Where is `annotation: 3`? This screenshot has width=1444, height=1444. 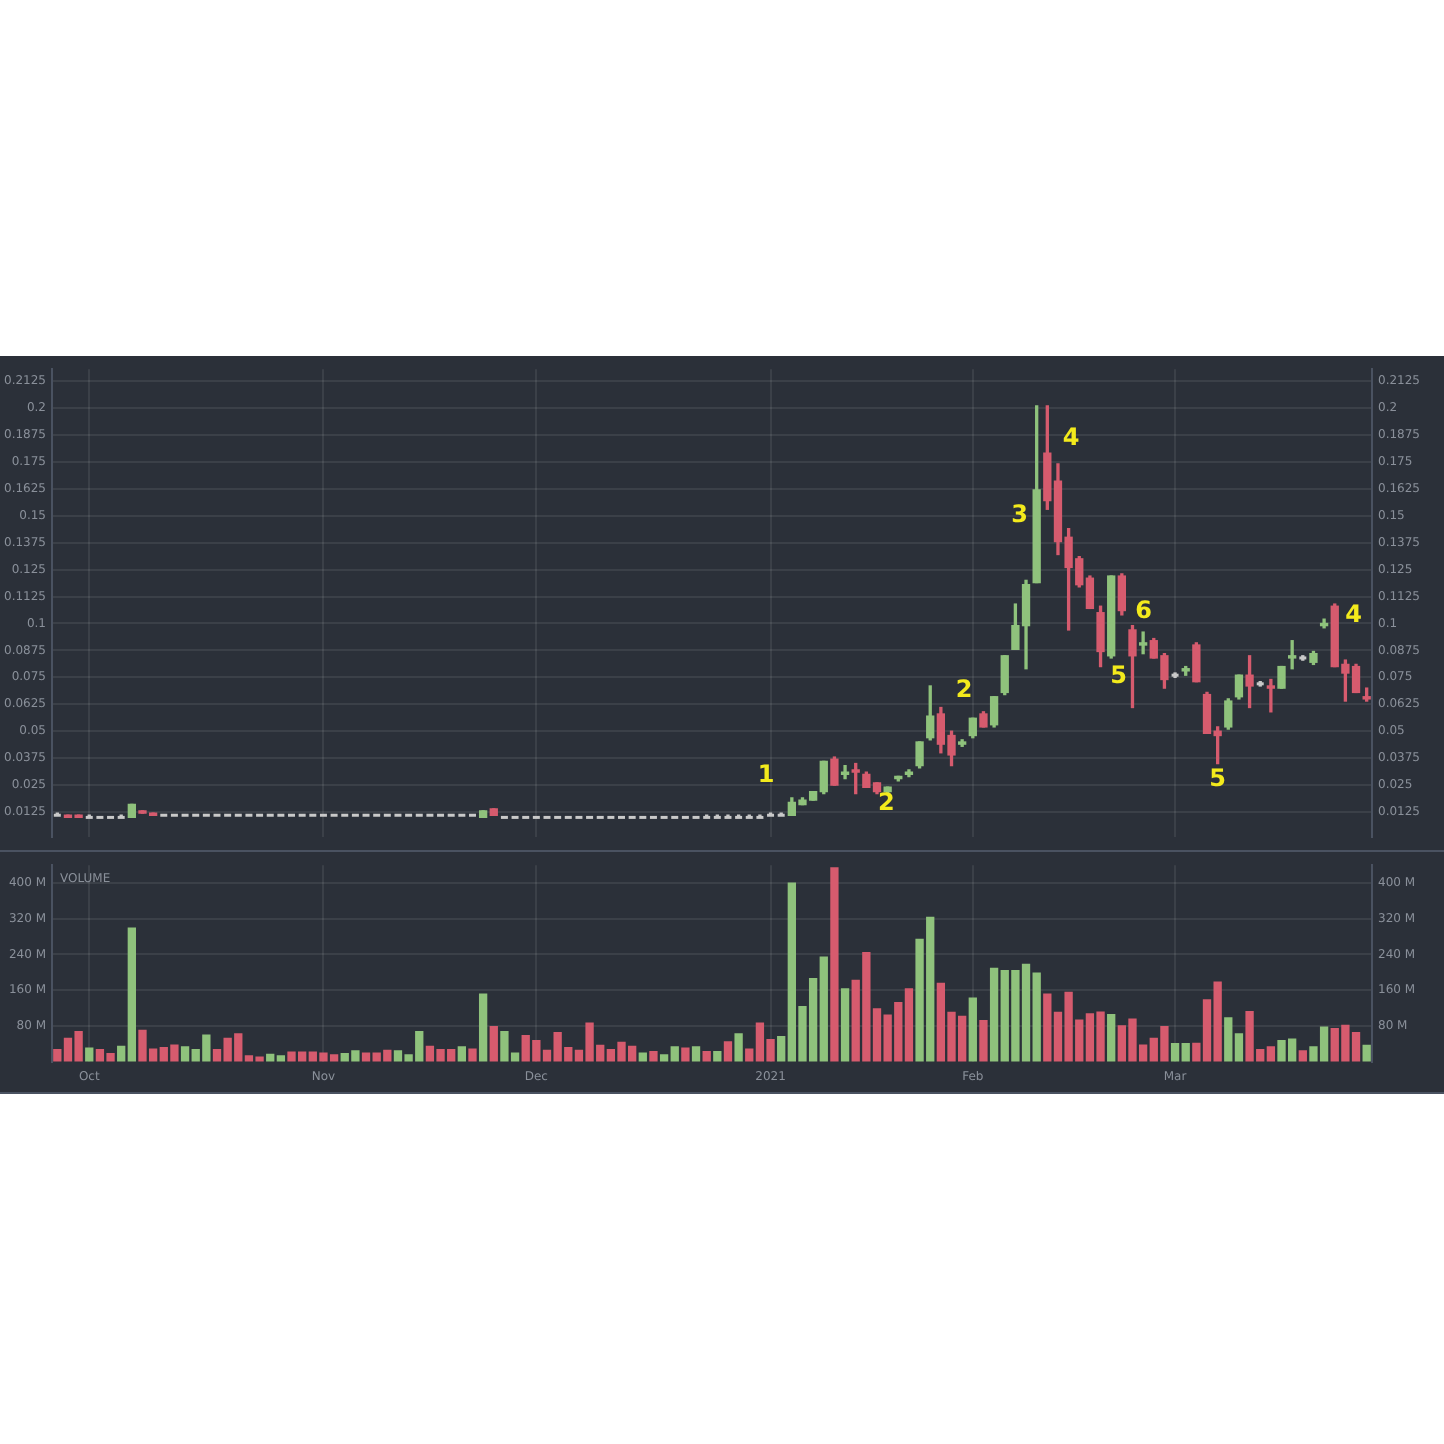
annotation: 3 is located at coordinates (1019, 513).